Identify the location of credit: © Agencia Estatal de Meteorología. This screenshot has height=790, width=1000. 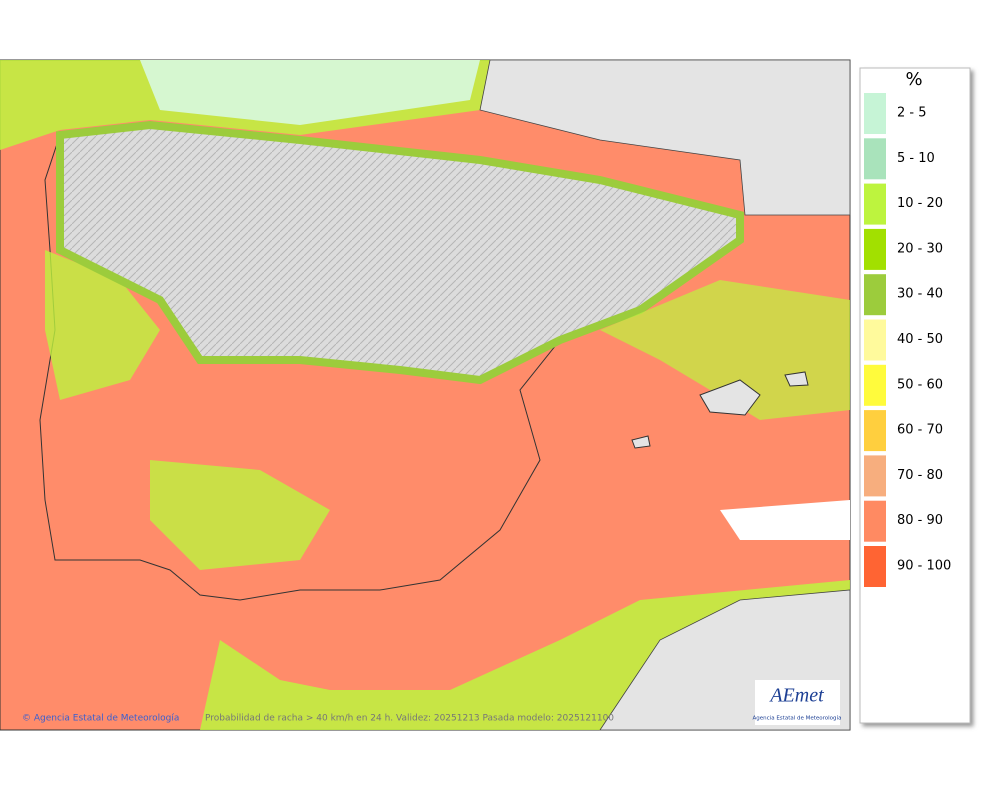
(100, 719).